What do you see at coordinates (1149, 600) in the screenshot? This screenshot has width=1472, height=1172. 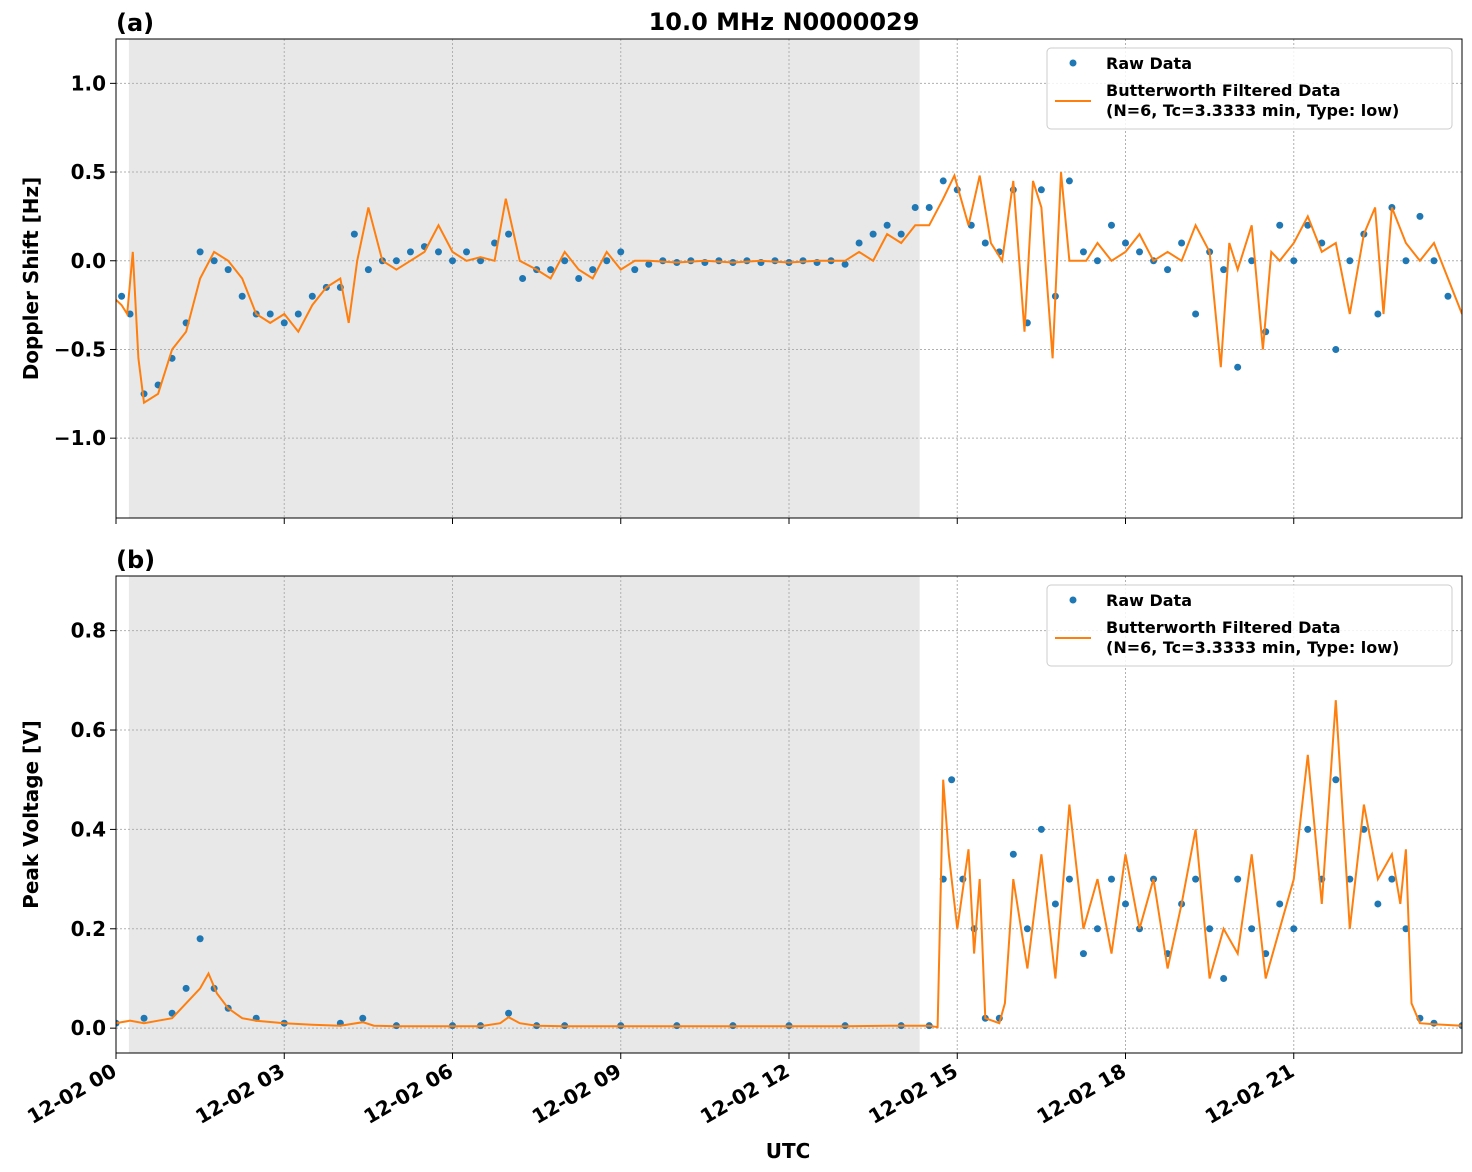 I see `legend-raw-label: Raw Data` at bounding box center [1149, 600].